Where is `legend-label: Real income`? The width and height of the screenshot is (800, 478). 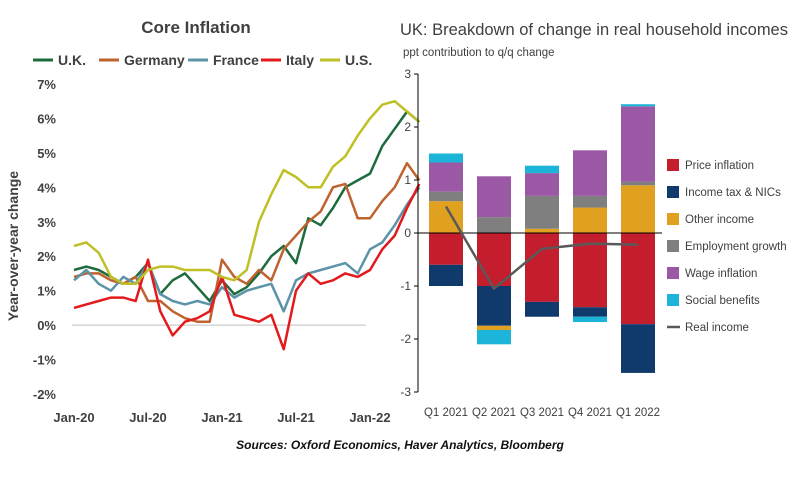 legend-label: Real income is located at coordinates (717, 328).